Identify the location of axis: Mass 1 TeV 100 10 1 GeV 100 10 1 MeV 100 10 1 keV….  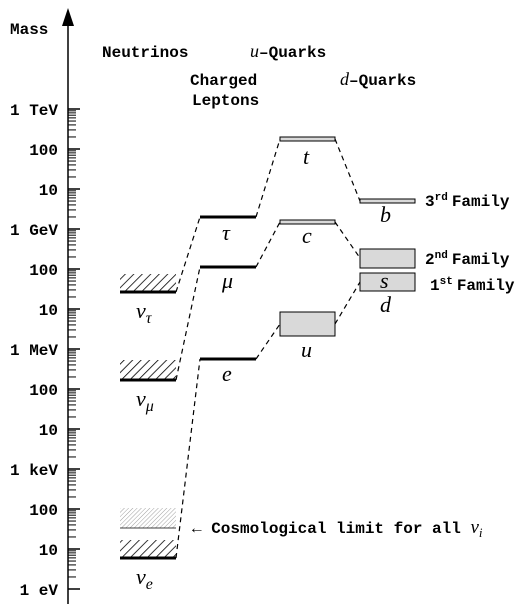
(45, 306).